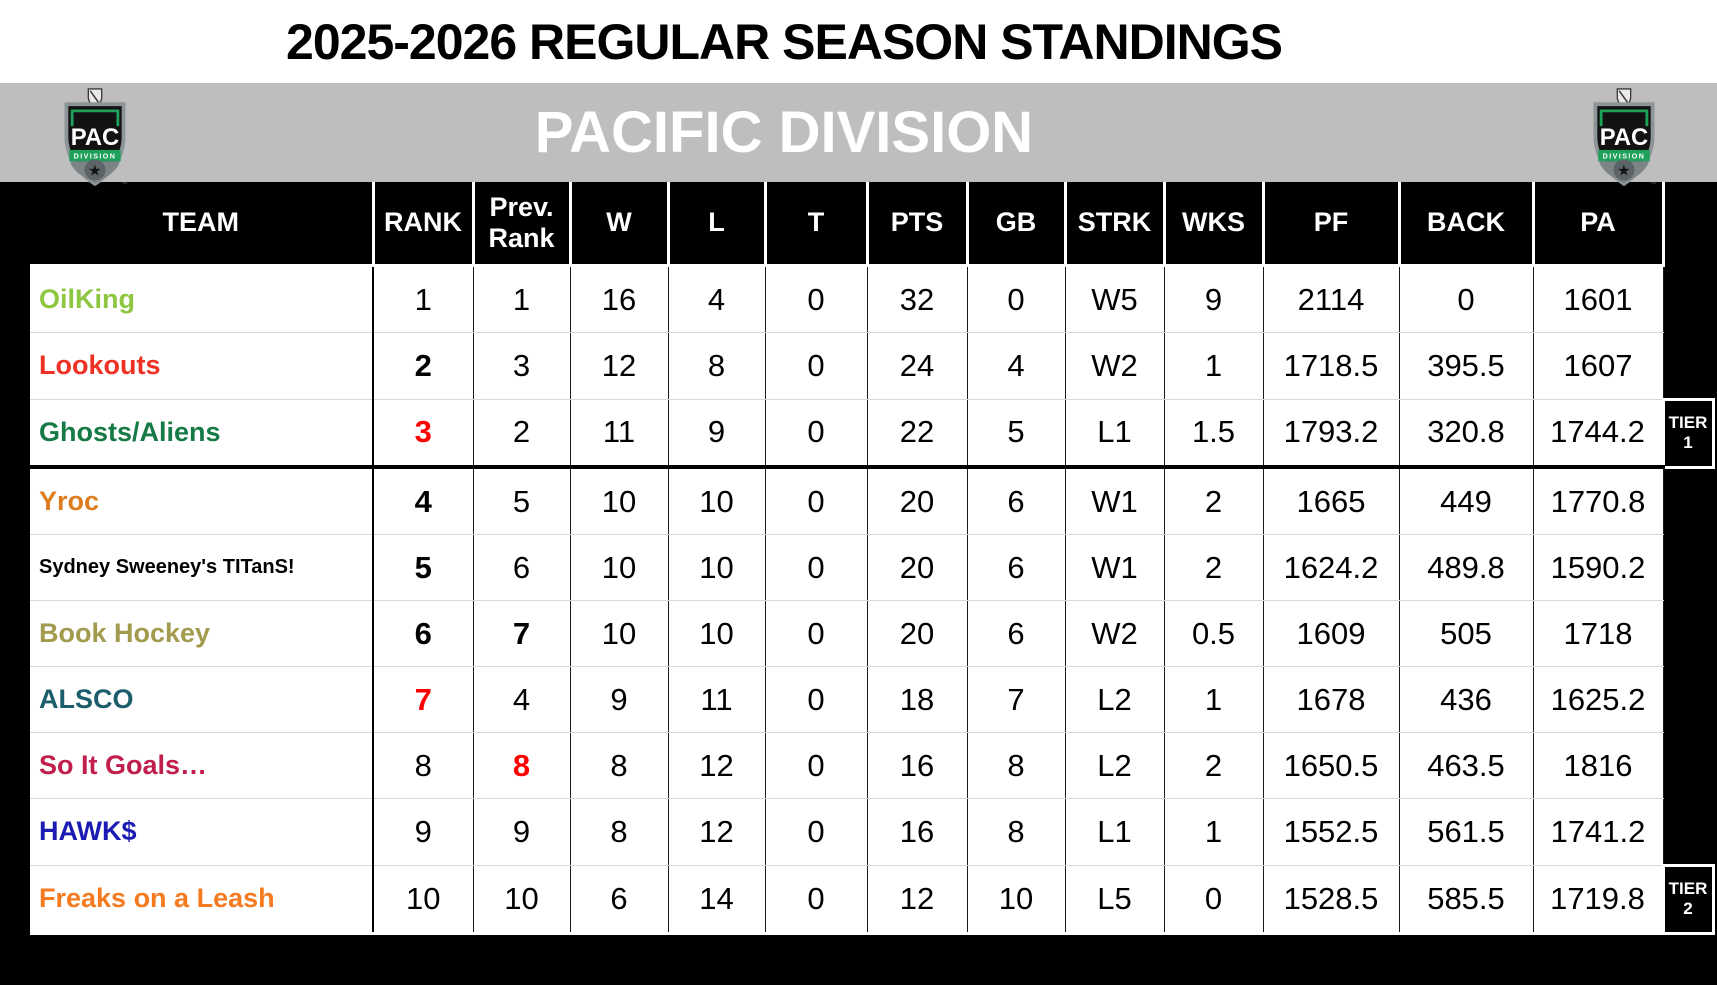 Image resolution: width=1717 pixels, height=985 pixels. I want to click on cell-l: 4, so click(716, 299).